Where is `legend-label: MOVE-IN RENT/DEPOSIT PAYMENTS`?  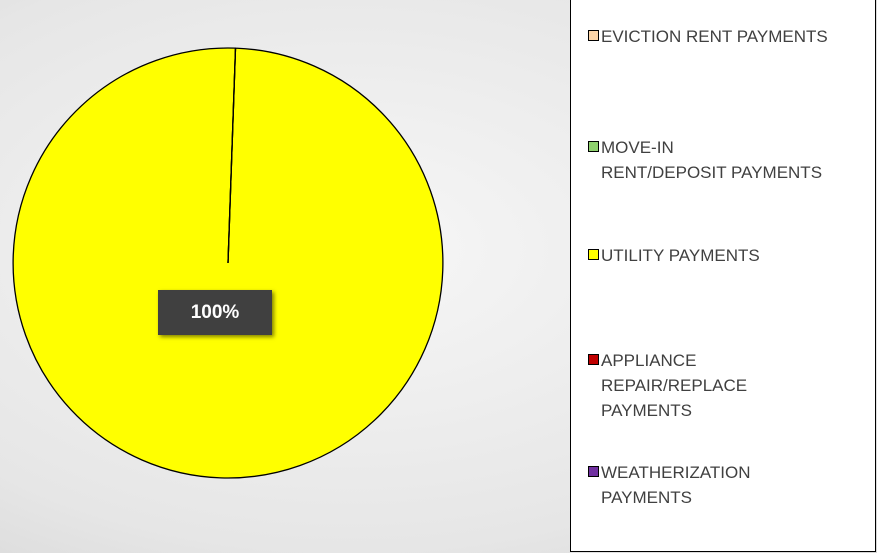 legend-label: MOVE-IN RENT/DEPOSIT PAYMENTS is located at coordinates (712, 160).